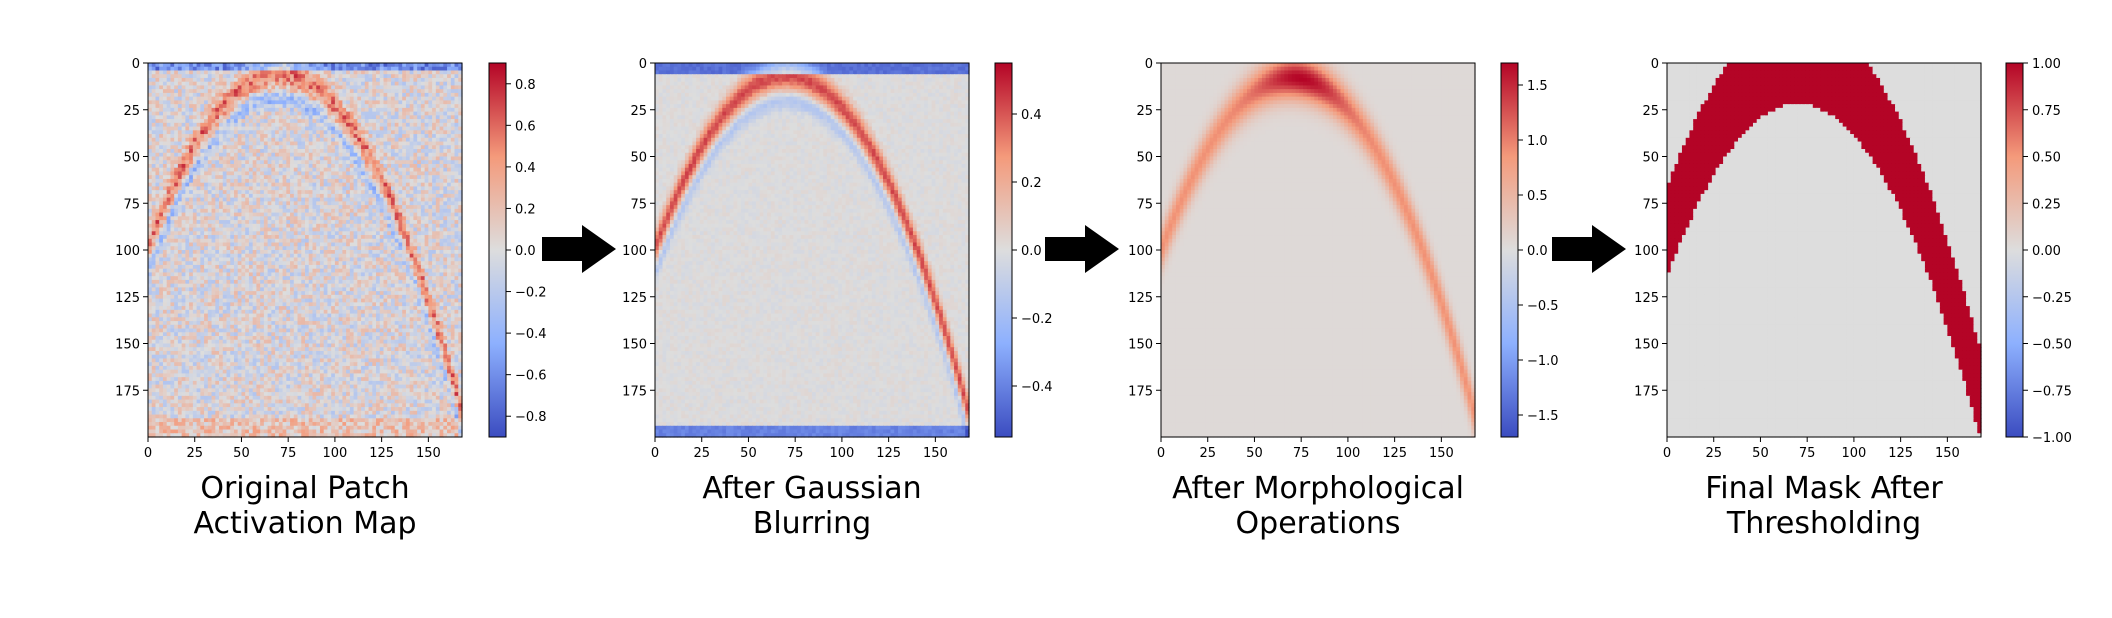 The width and height of the screenshot is (2112, 618). I want to click on colorbar-tick-label: −0.4, so click(1037, 387).